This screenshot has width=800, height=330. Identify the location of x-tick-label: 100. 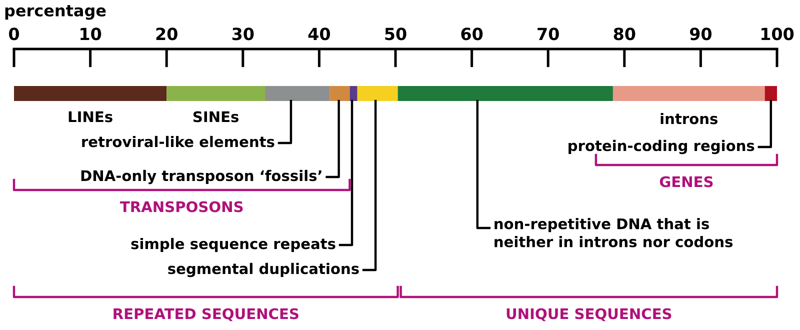
(777, 34).